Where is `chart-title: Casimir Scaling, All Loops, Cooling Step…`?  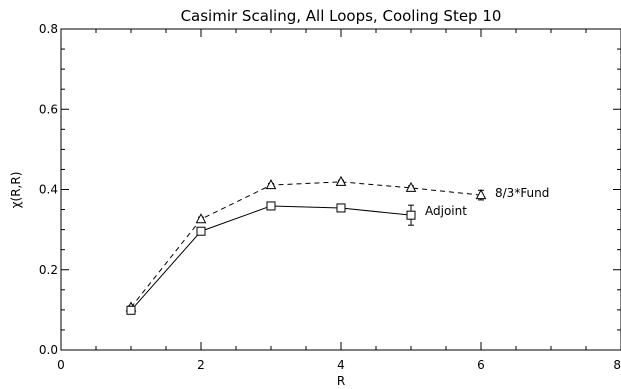
chart-title: Casimir Scaling, All Loops, Cooling Step… is located at coordinates (341, 16).